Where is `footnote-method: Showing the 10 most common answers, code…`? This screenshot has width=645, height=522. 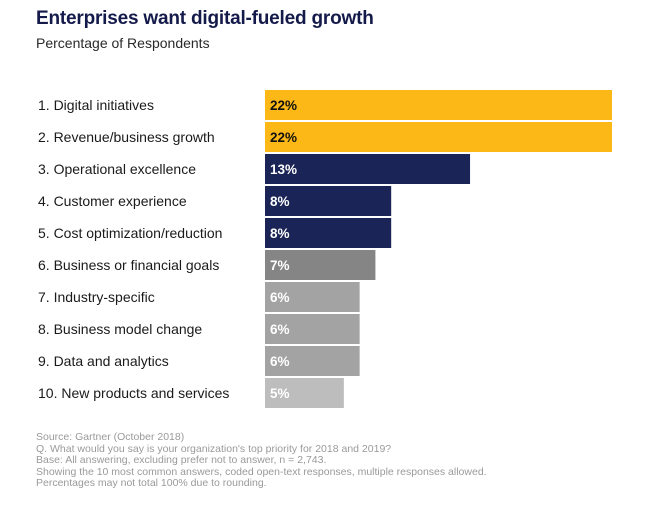 footnote-method: Showing the 10 most common answers, code… is located at coordinates (261, 471).